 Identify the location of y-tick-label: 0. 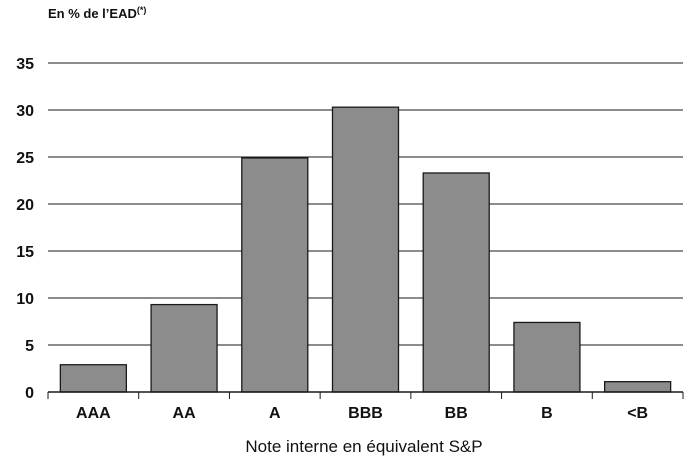
(29, 393).